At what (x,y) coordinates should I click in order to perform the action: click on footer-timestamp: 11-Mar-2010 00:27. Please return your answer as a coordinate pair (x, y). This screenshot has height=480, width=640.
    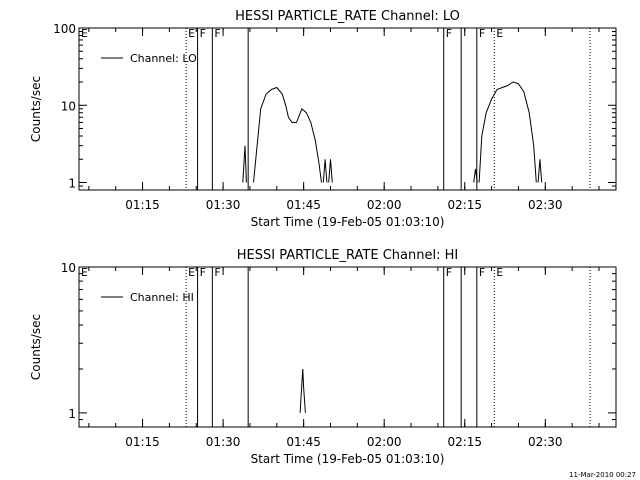
    Looking at the image, I should click on (602, 475).